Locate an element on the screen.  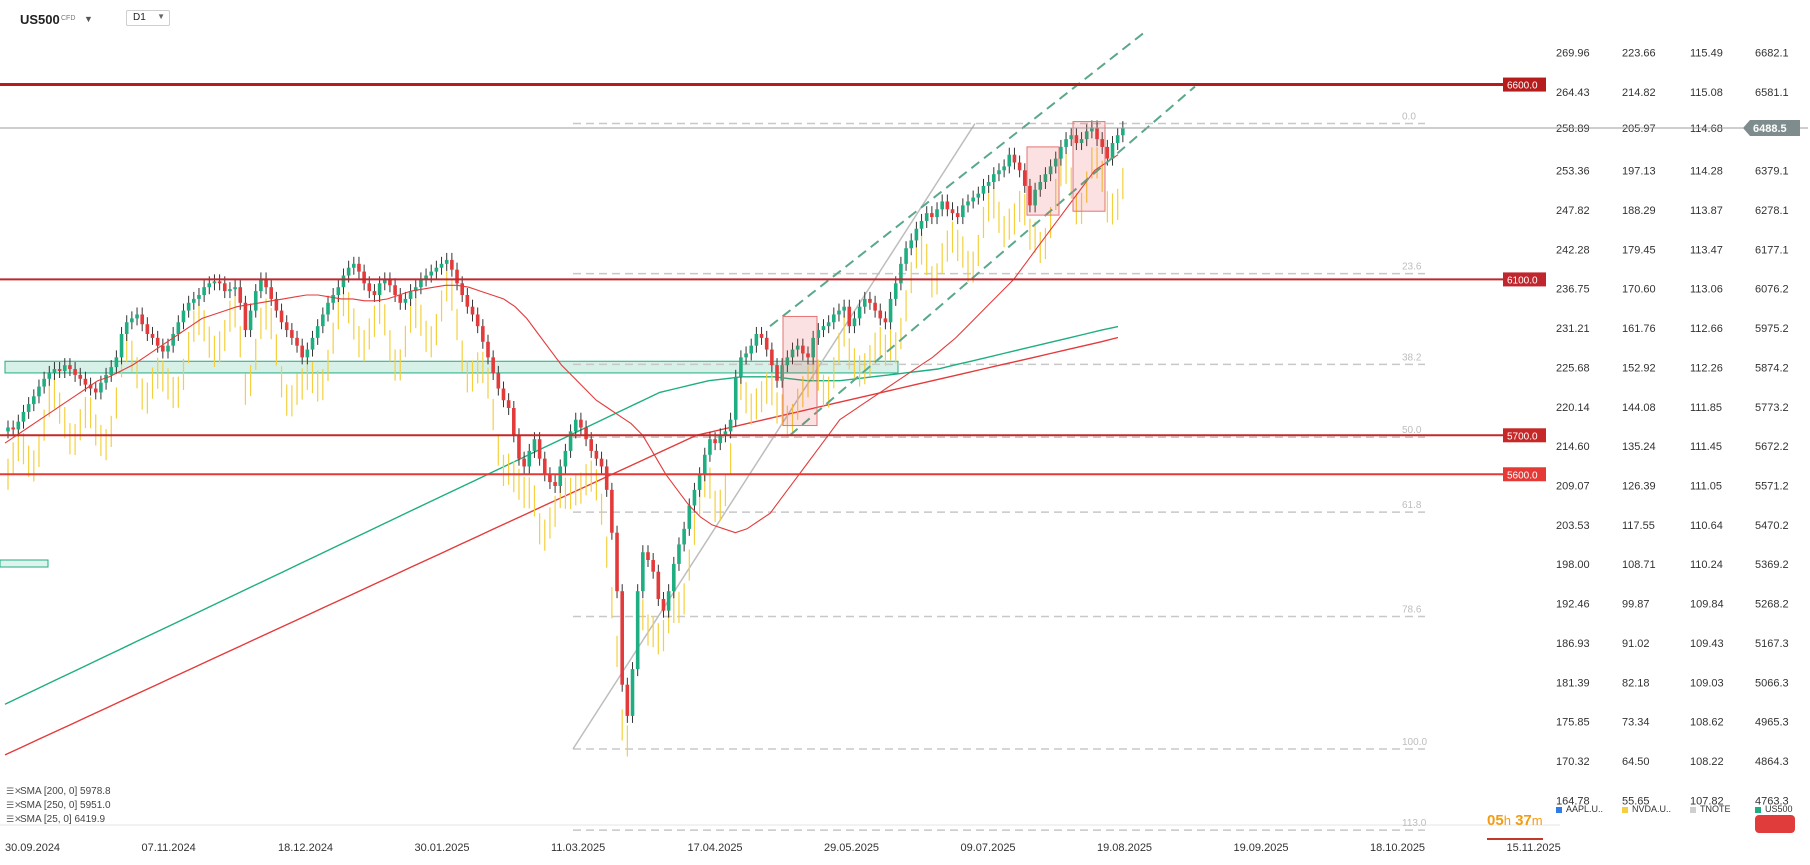
y-tick-label-tnote: 108.62 is located at coordinates (1707, 723).